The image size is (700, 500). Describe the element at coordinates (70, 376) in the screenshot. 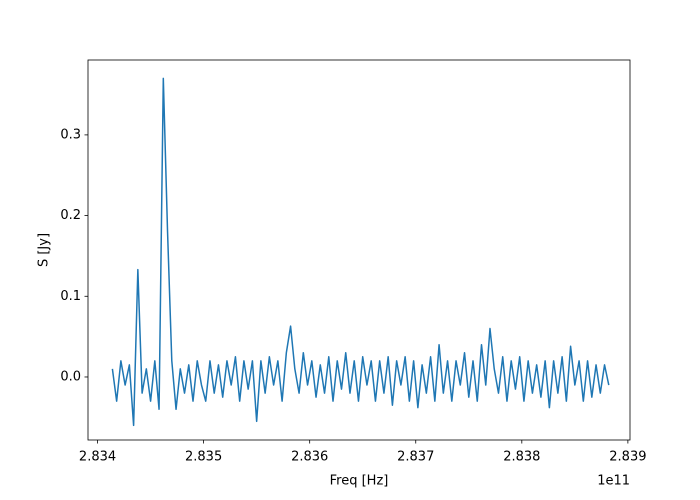

I see `y-tick-label: 0.0` at that location.